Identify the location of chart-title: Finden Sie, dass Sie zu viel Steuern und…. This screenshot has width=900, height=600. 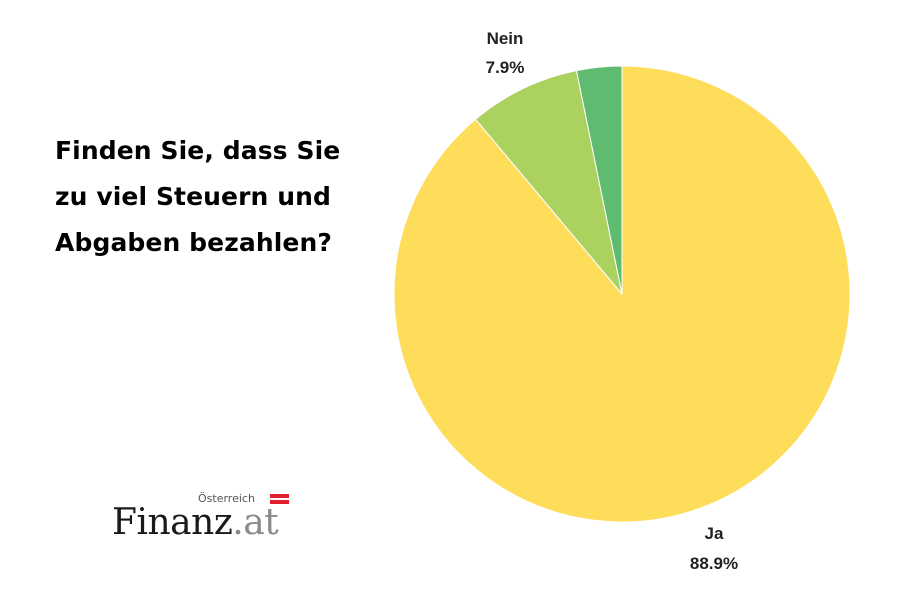
(220, 197).